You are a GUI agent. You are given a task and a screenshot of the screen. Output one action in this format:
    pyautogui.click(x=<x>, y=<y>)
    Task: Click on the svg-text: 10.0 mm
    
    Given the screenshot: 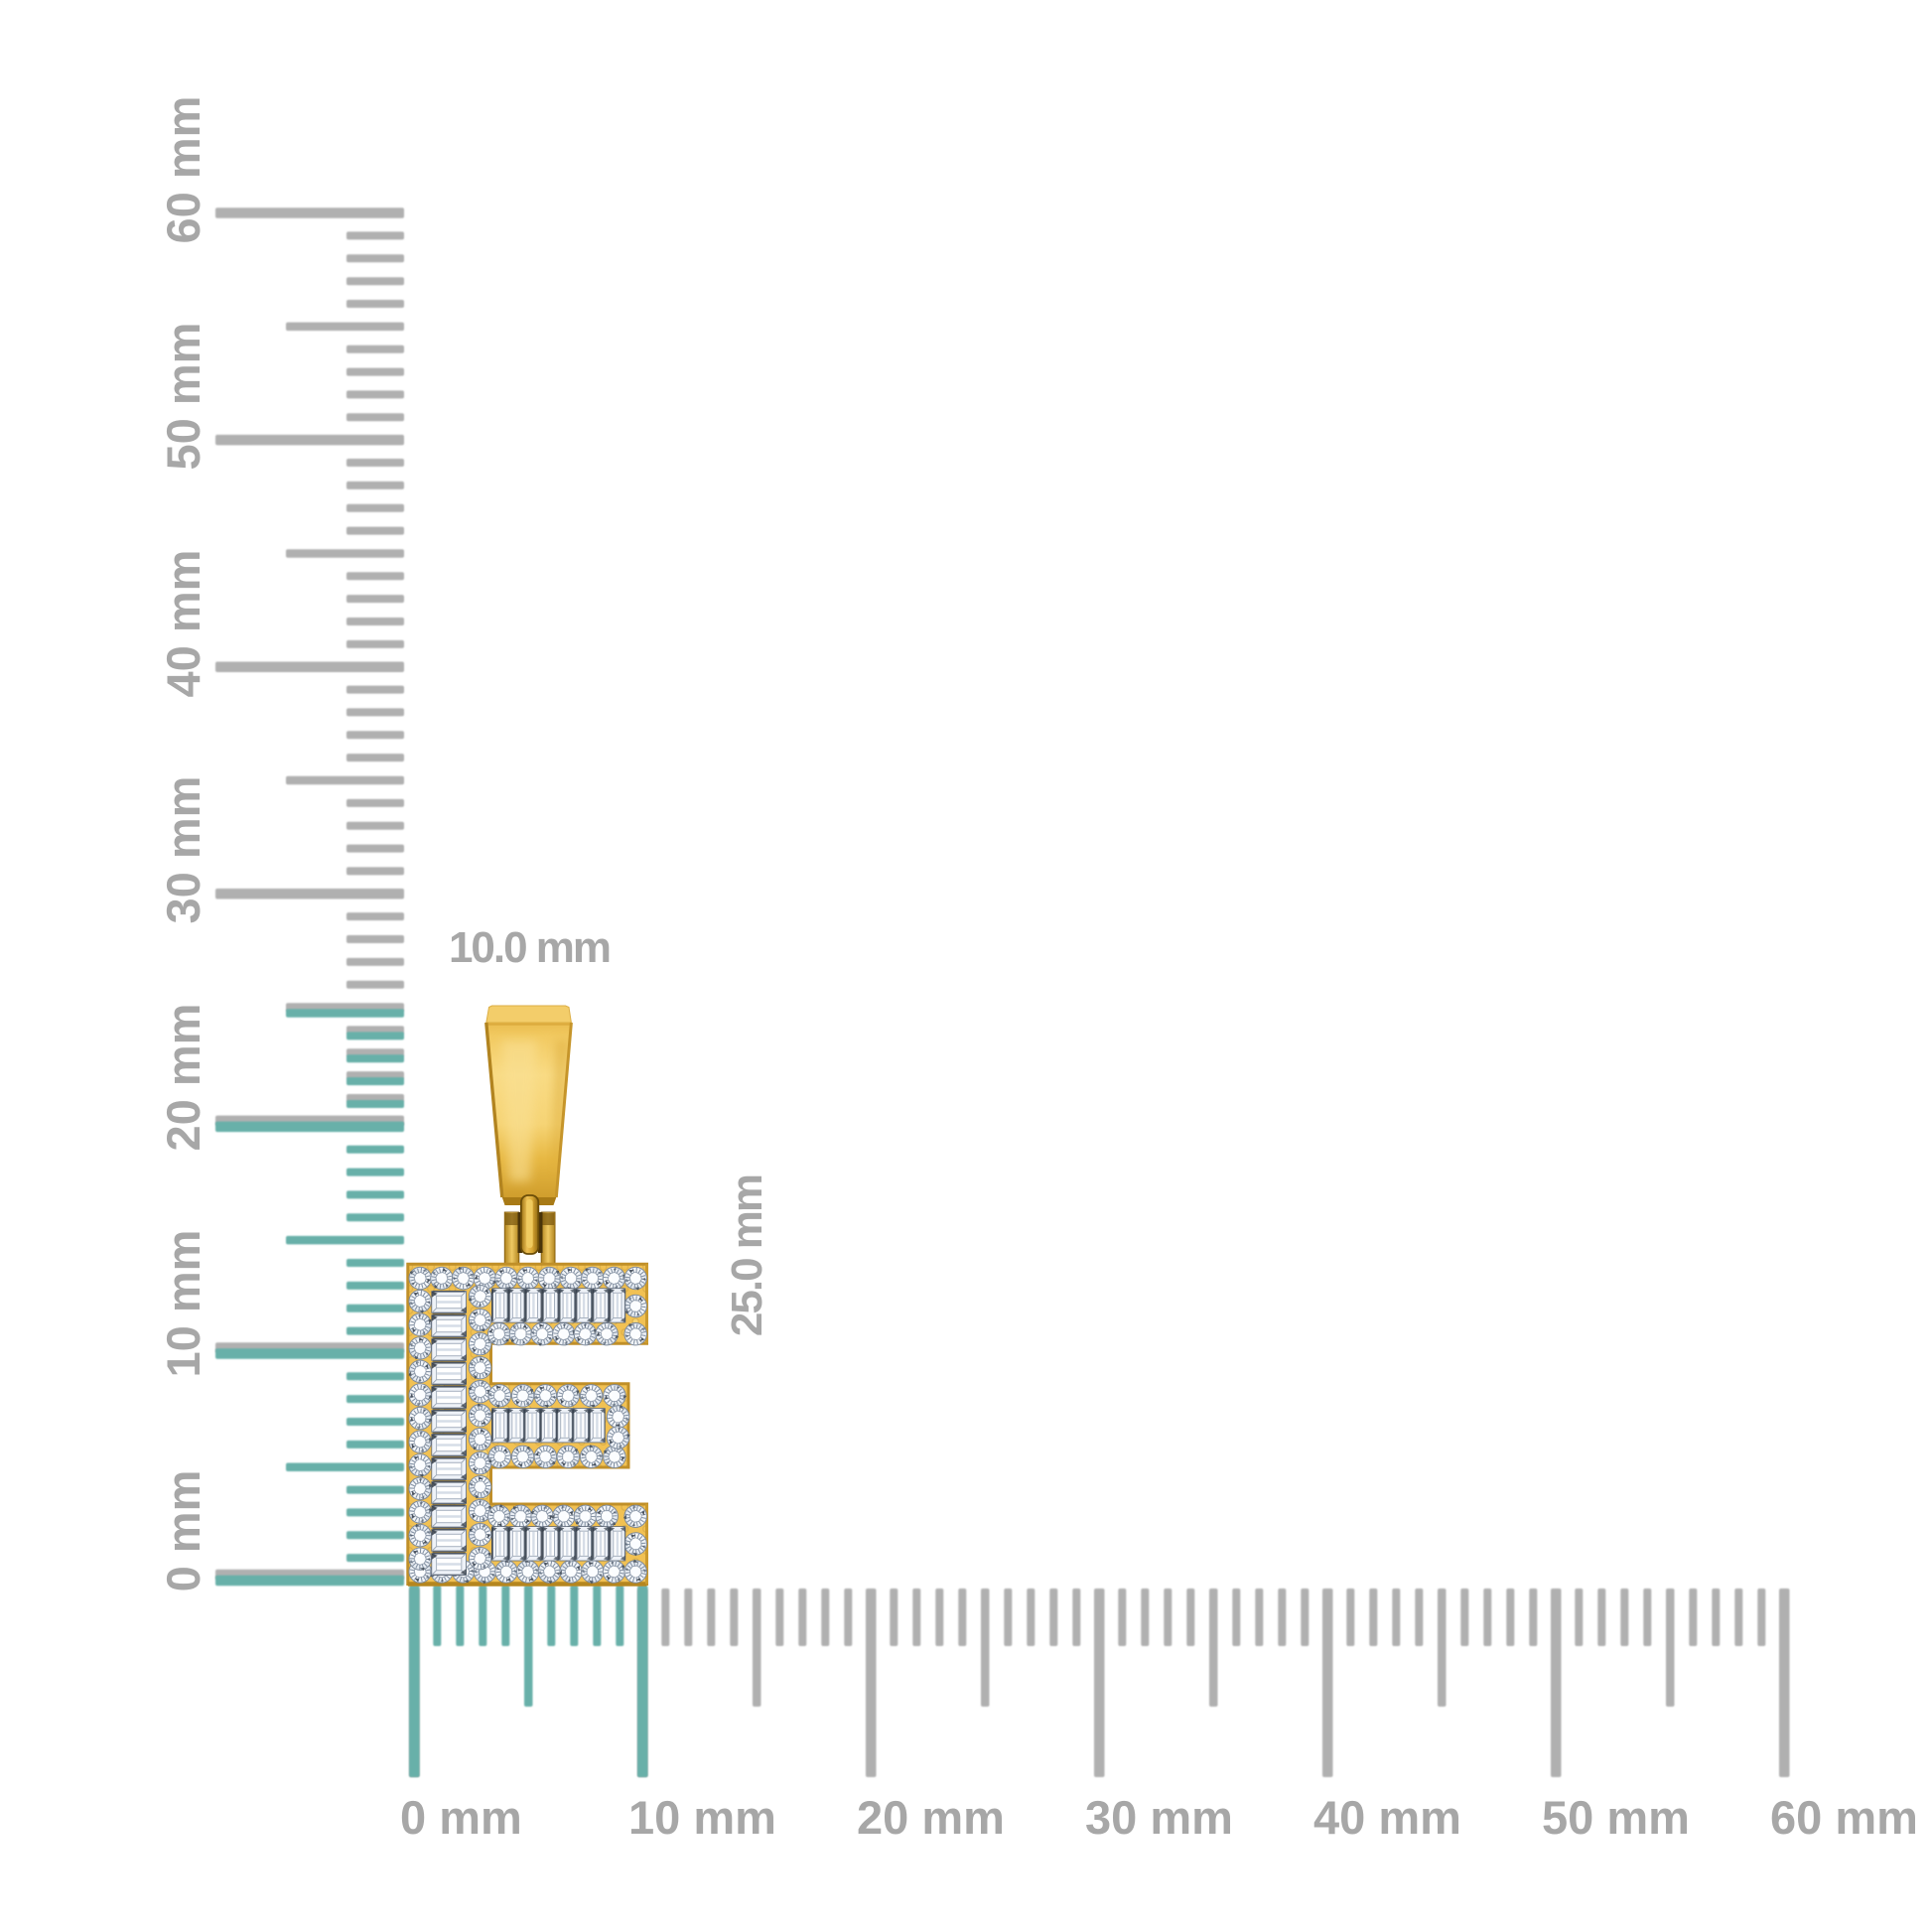 What is the action you would take?
    pyautogui.click(x=529, y=947)
    